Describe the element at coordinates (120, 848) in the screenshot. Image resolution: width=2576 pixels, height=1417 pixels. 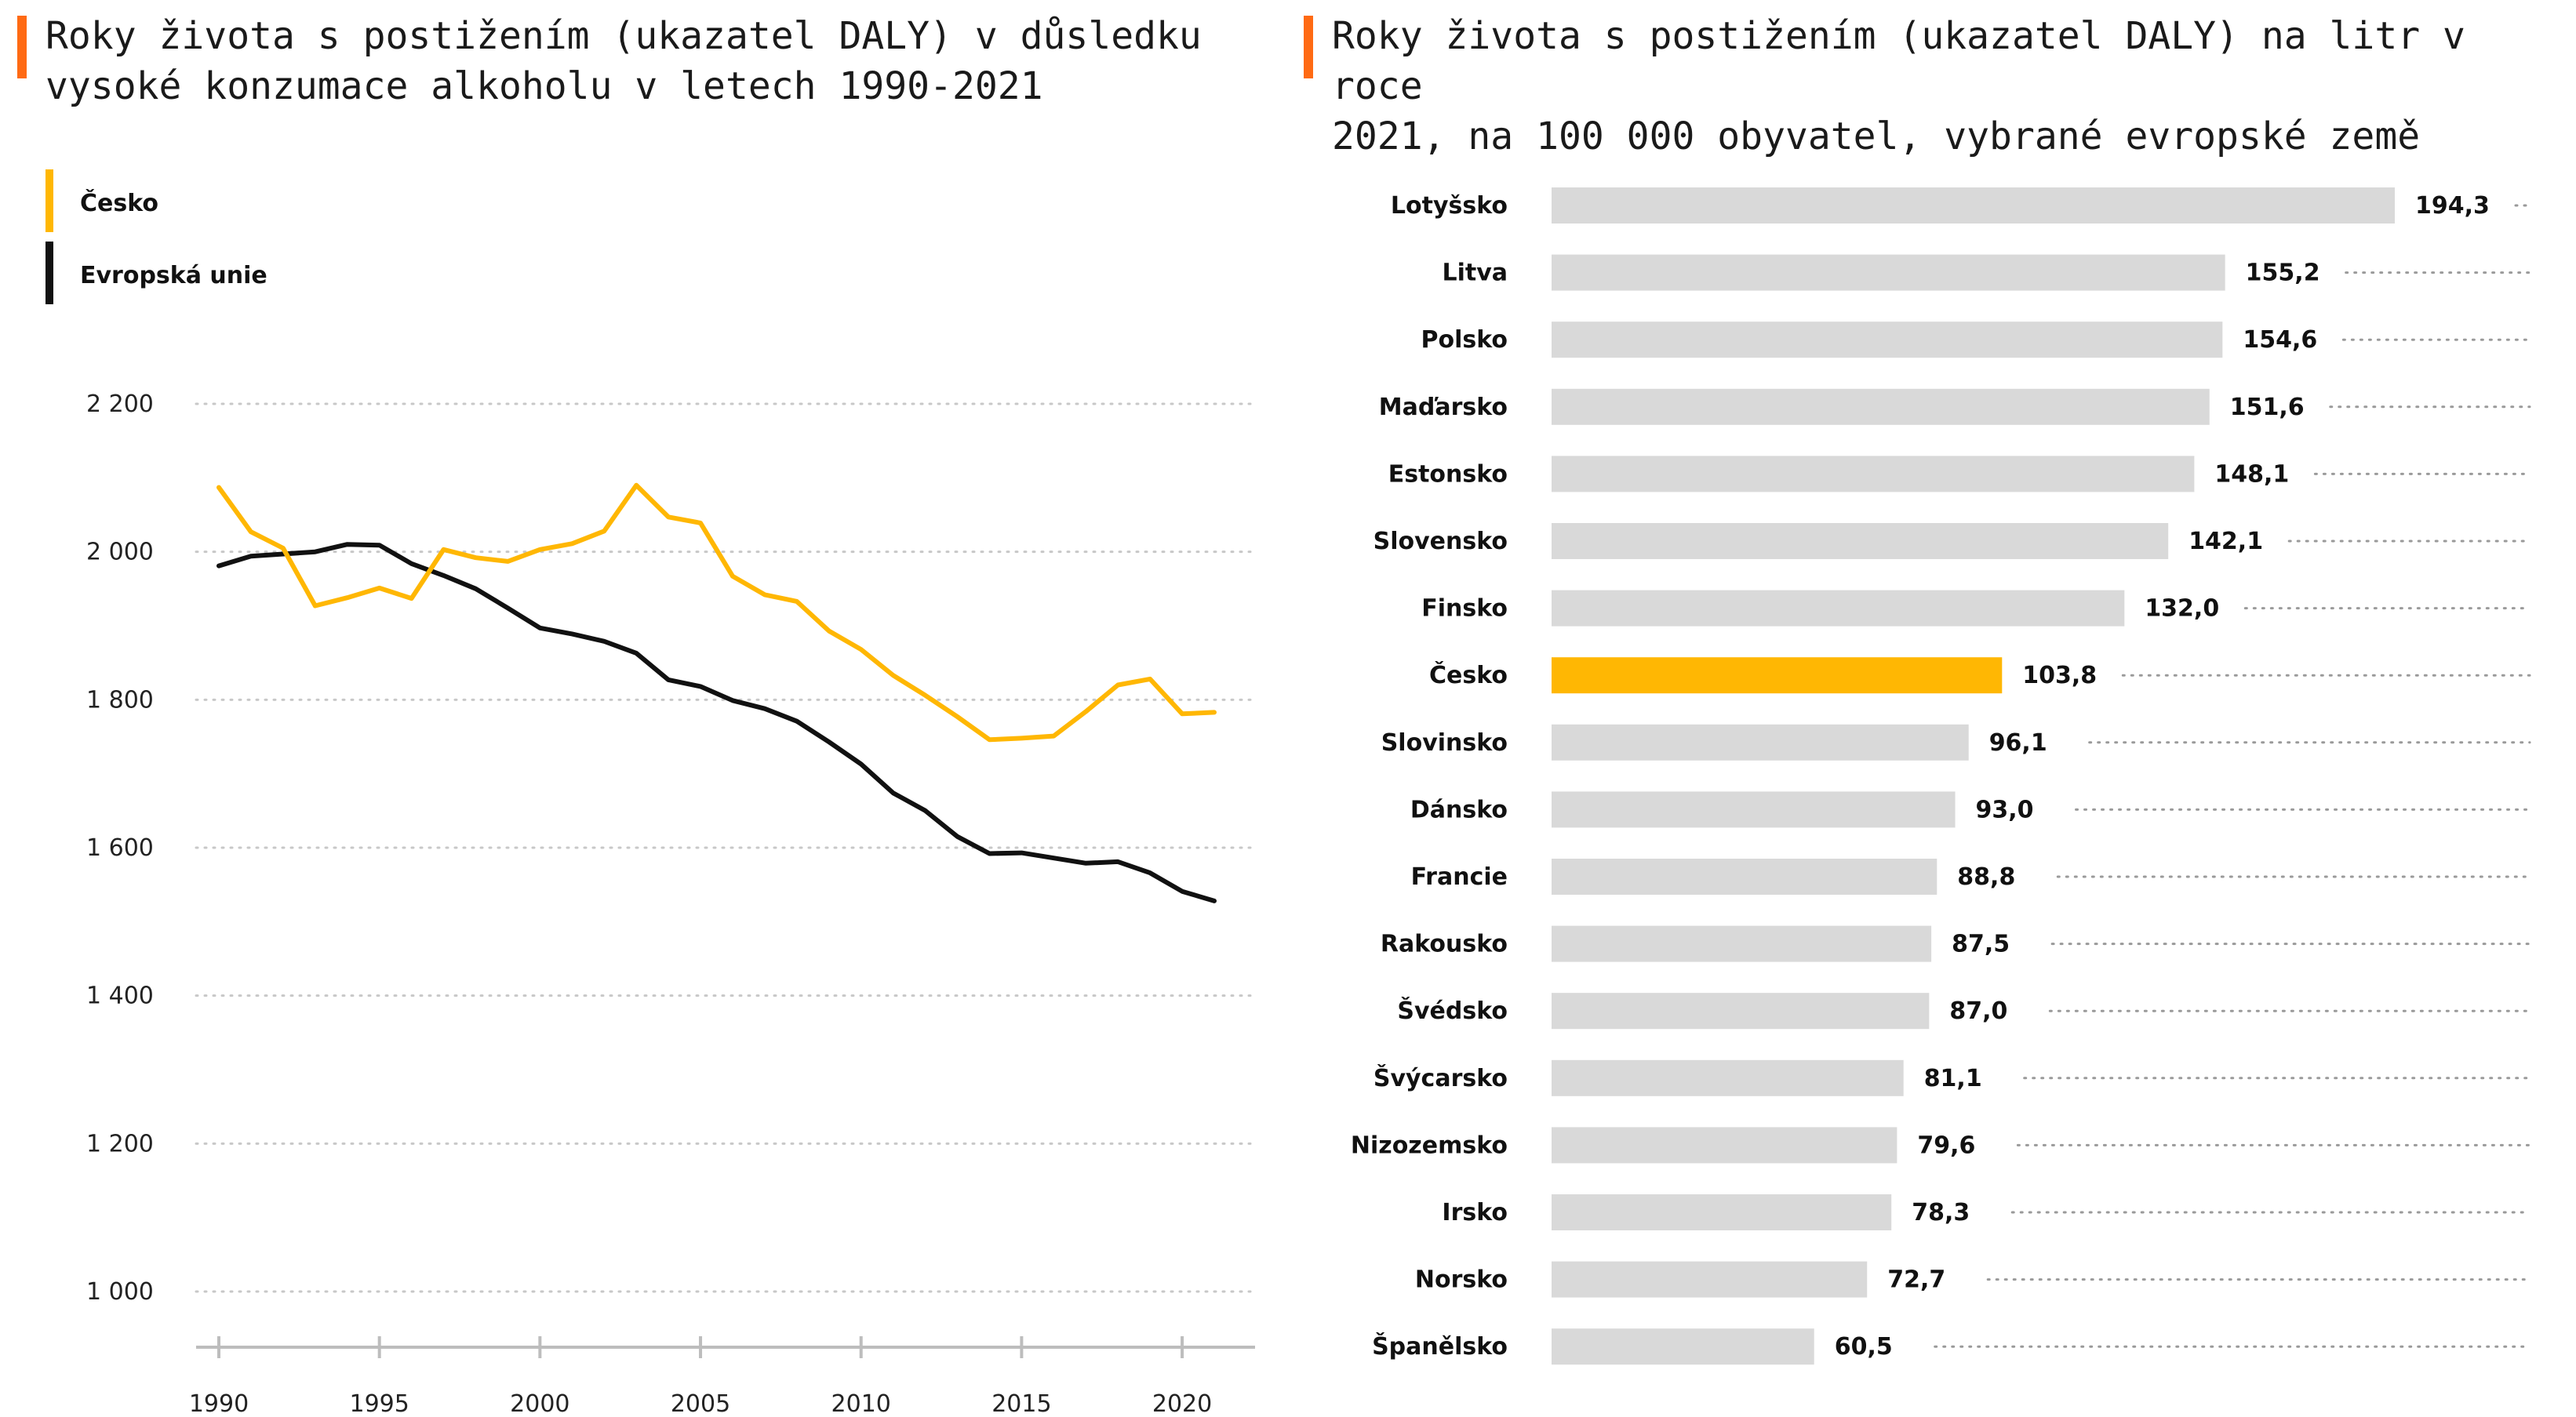
I see `y-tick-label: 1 600` at that location.